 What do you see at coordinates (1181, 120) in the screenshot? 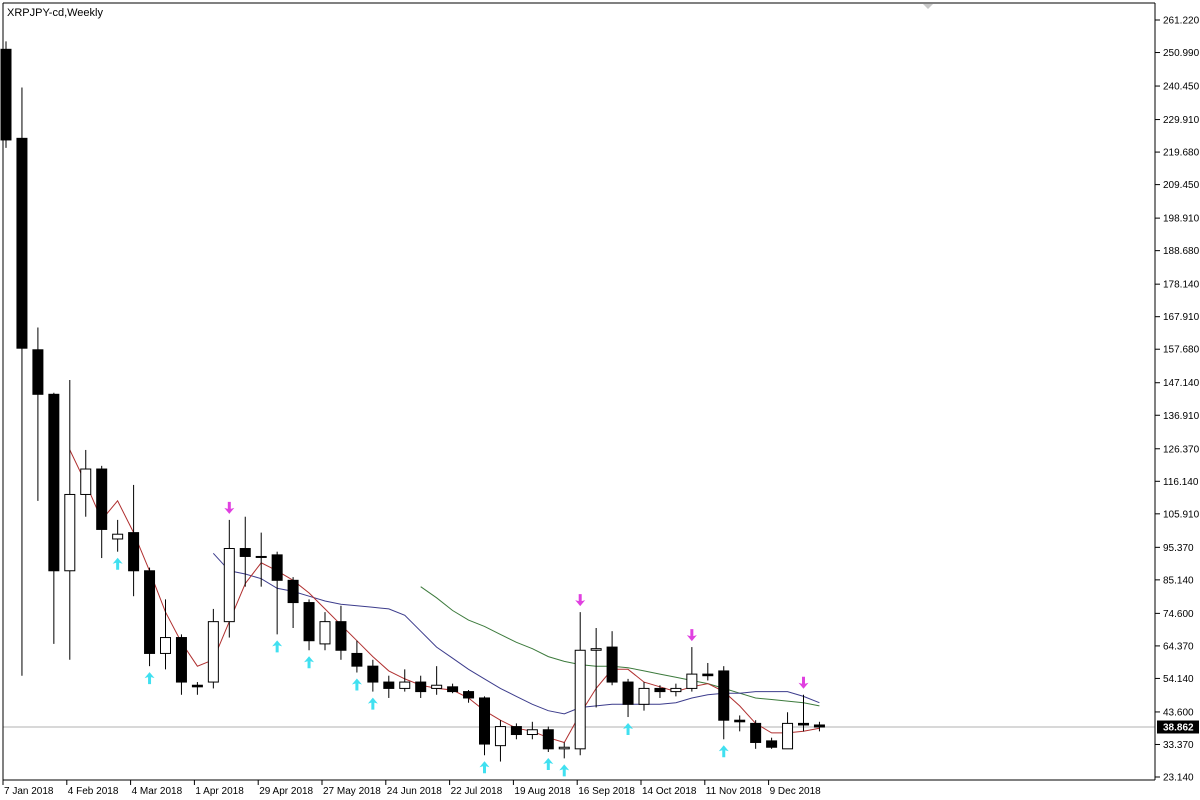
I see `price-axis-label: 229.910` at bounding box center [1181, 120].